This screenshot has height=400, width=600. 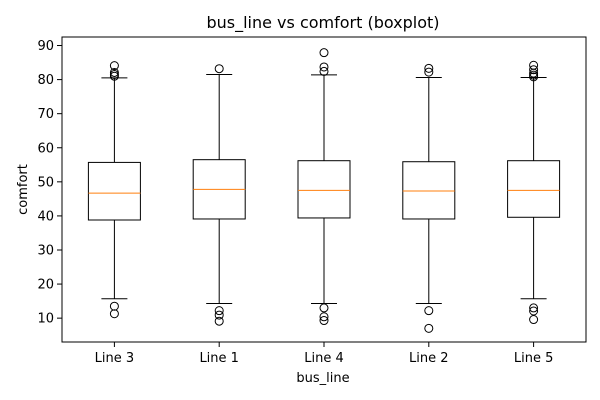 I want to click on y-tick-label: 20, so click(x=45, y=285).